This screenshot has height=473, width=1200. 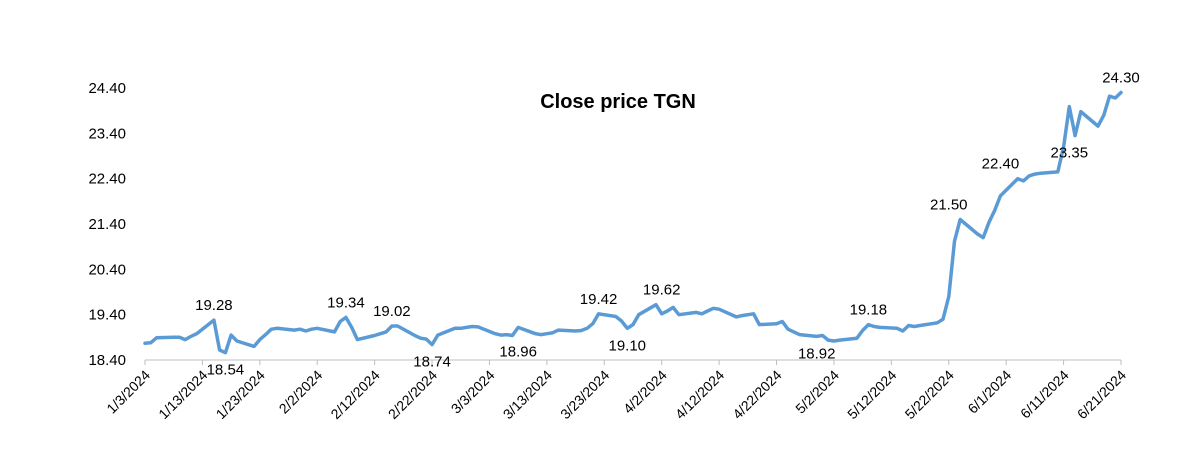 I want to click on data-label: 18.92, so click(x=817, y=353).